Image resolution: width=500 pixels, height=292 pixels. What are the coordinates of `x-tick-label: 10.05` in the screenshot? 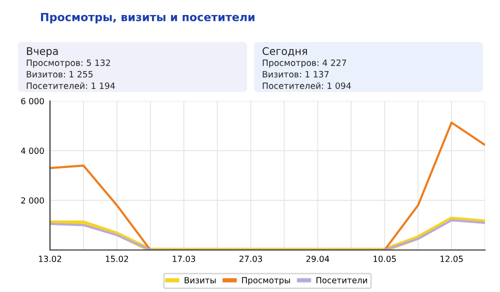 It's located at (385, 259).